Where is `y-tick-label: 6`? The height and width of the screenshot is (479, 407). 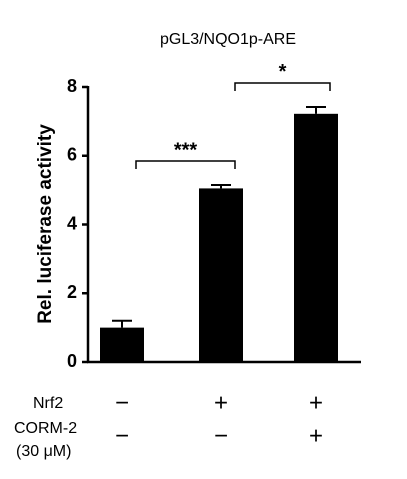 y-tick-label: 6 is located at coordinates (72, 155).